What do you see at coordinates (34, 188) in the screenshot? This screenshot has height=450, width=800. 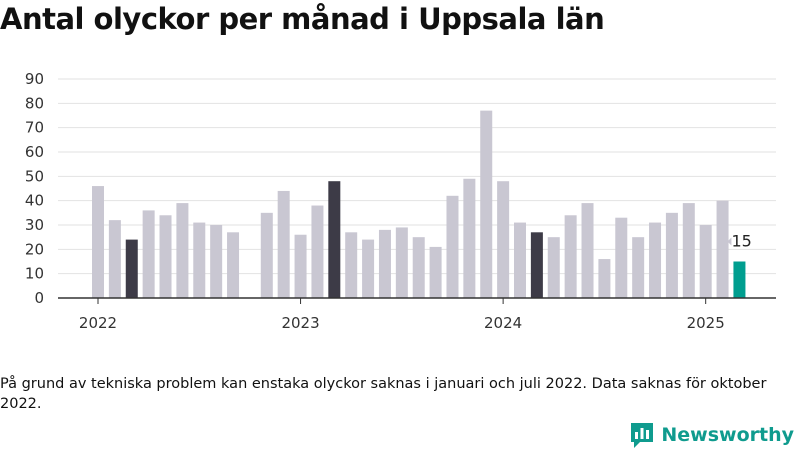 I see `y-axis: 0 10 20 30 40 50 60 70 80 90` at bounding box center [34, 188].